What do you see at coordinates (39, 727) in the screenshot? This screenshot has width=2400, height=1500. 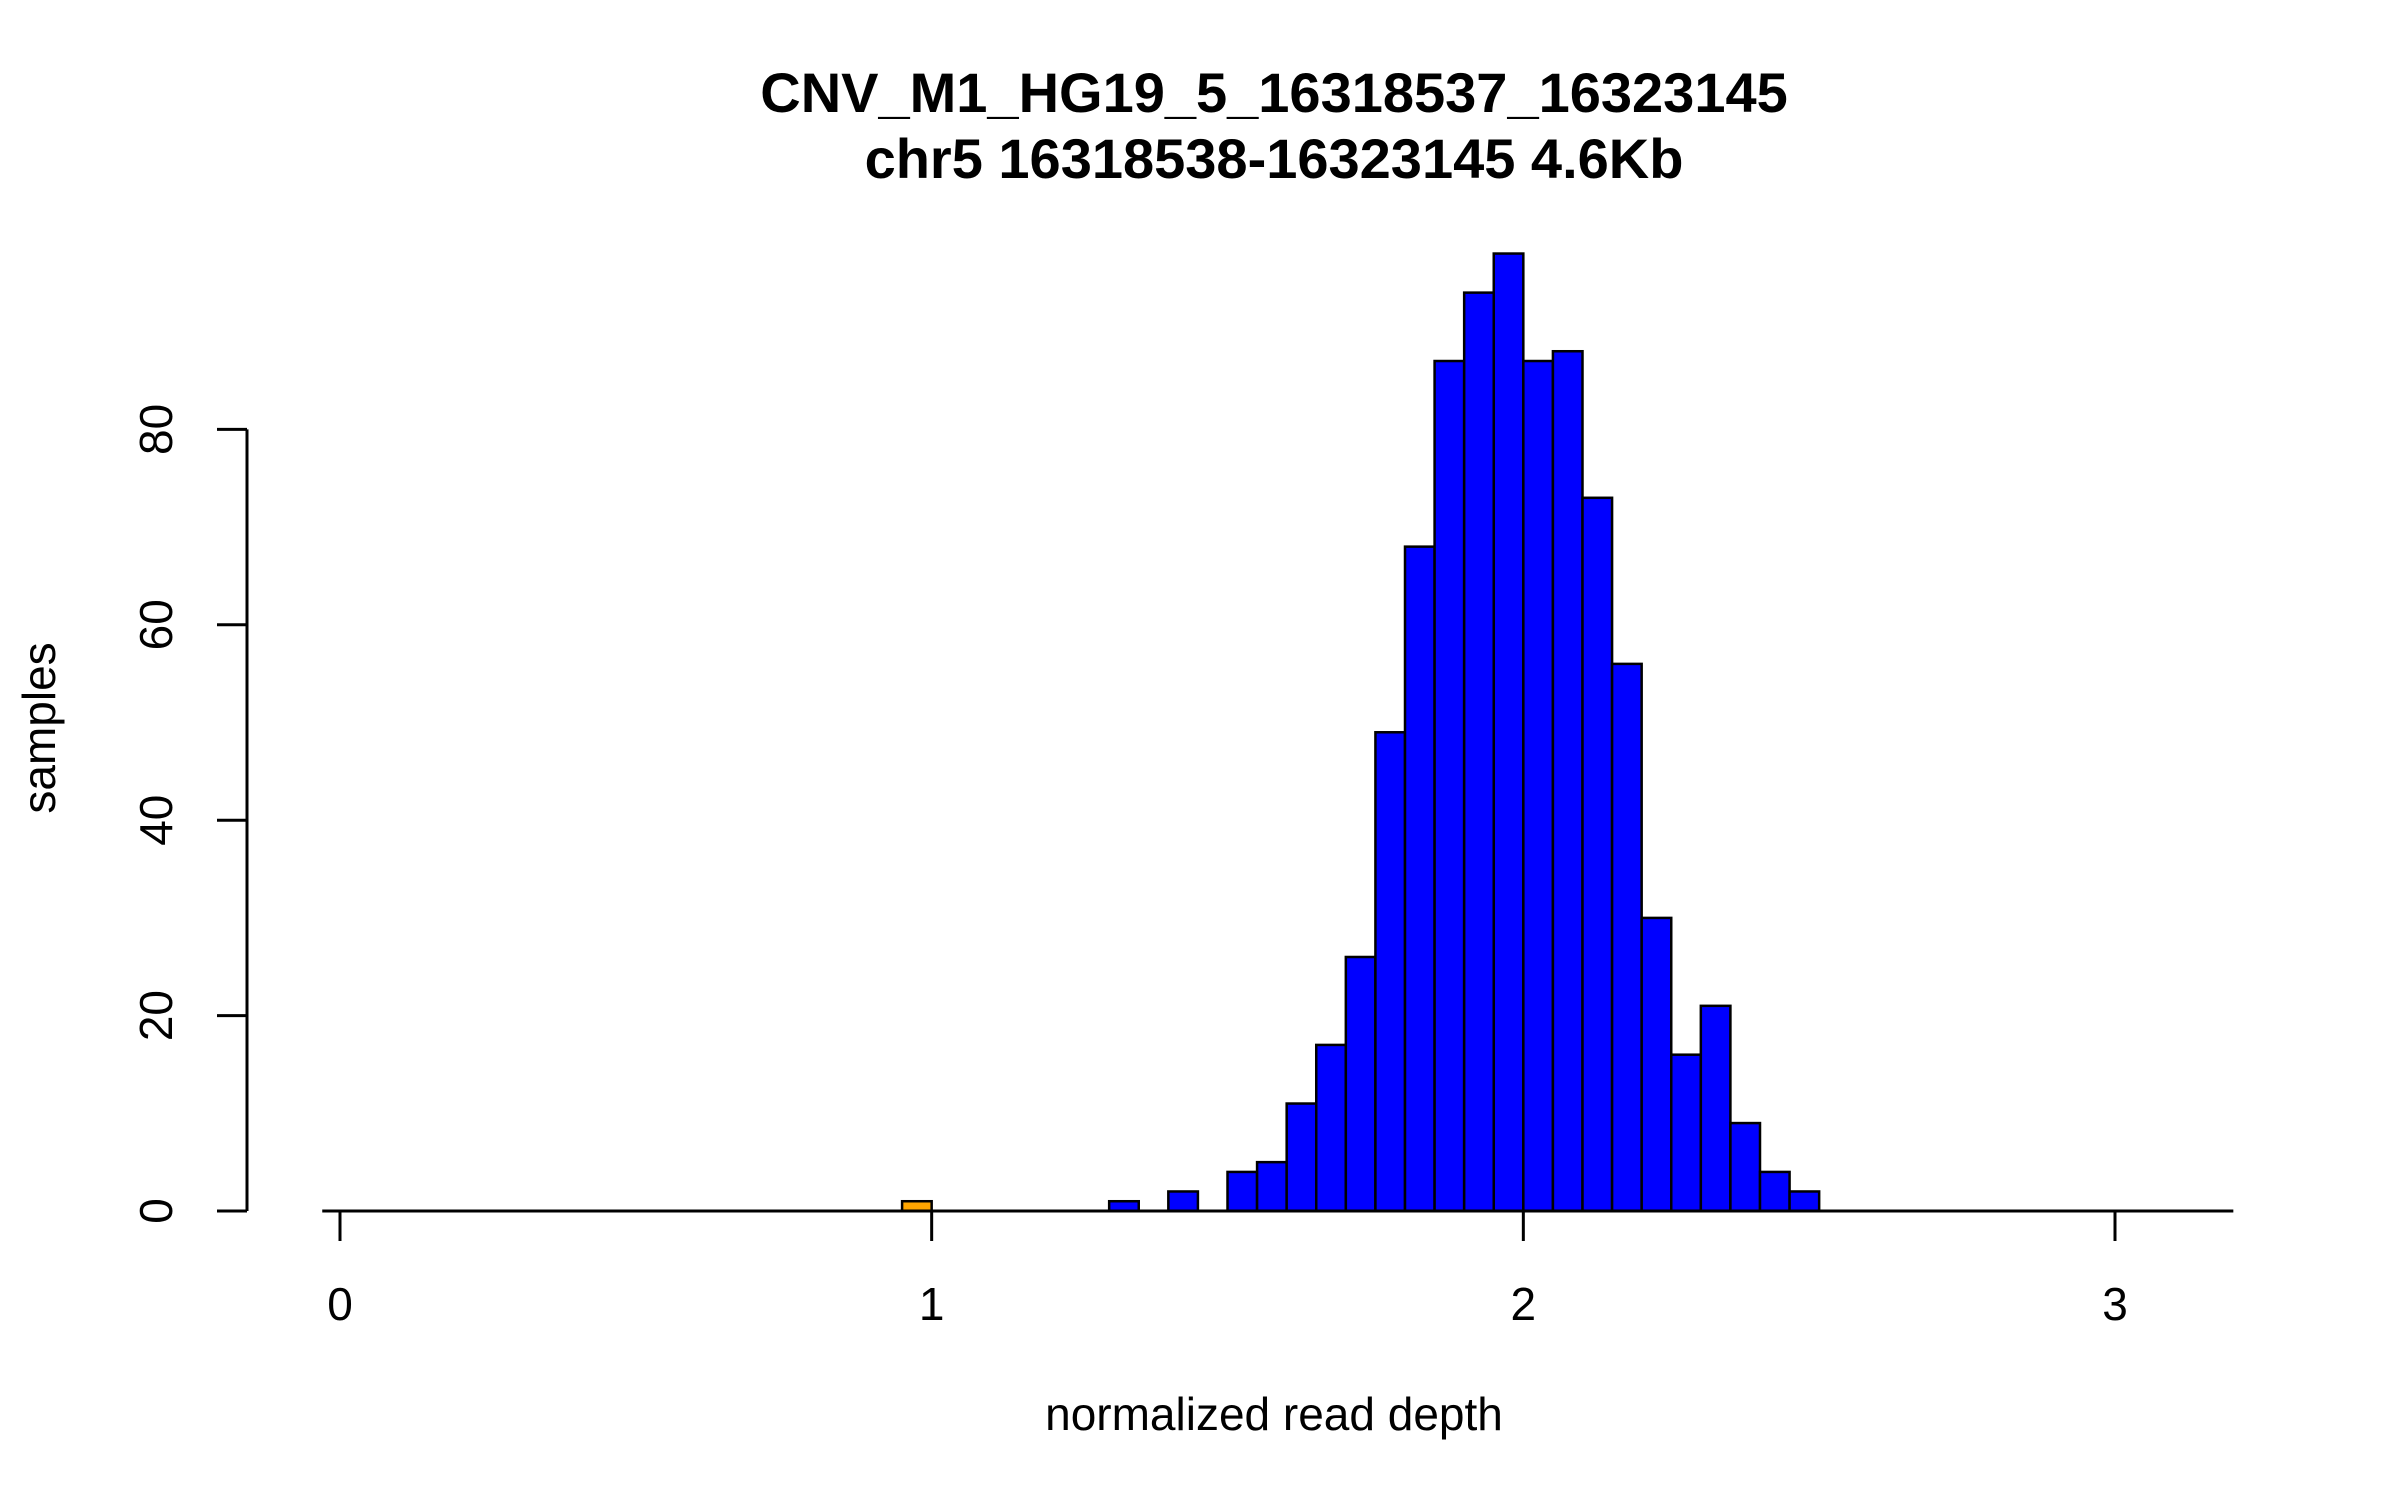 I see `y-axis-label: samples` at bounding box center [39, 727].